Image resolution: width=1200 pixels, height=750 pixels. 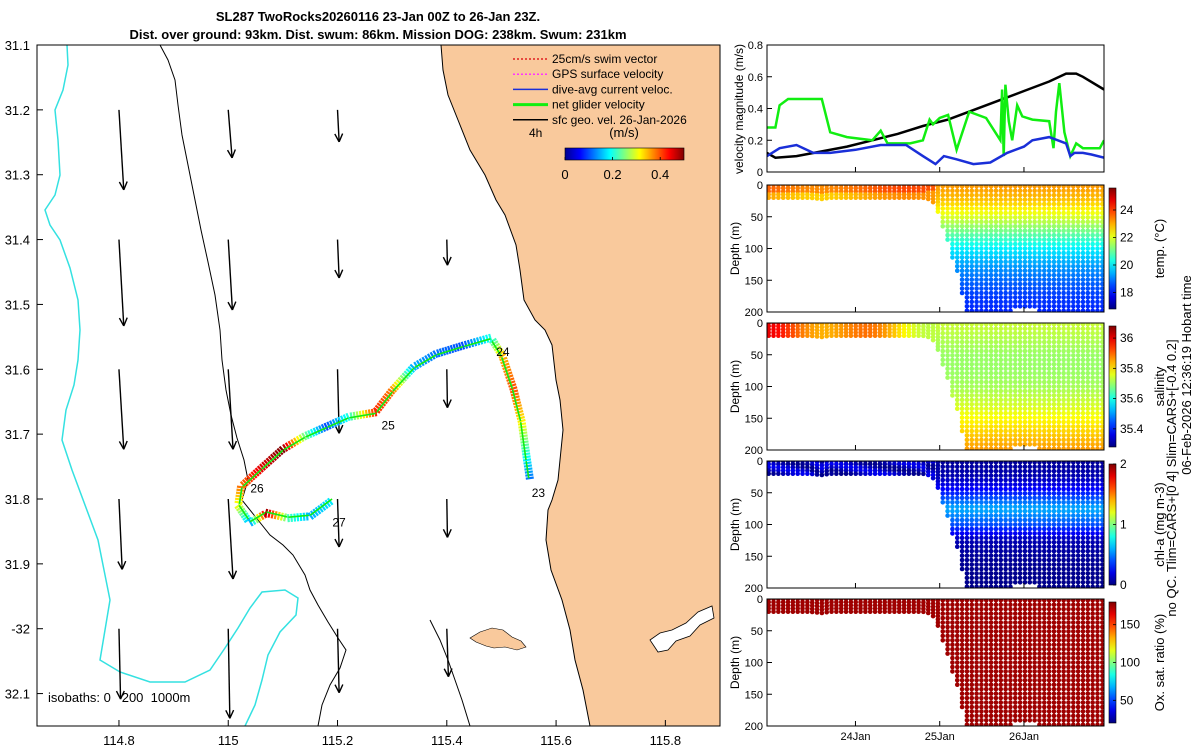 I want to click on section-colorbar, so click(x=1112, y=248).